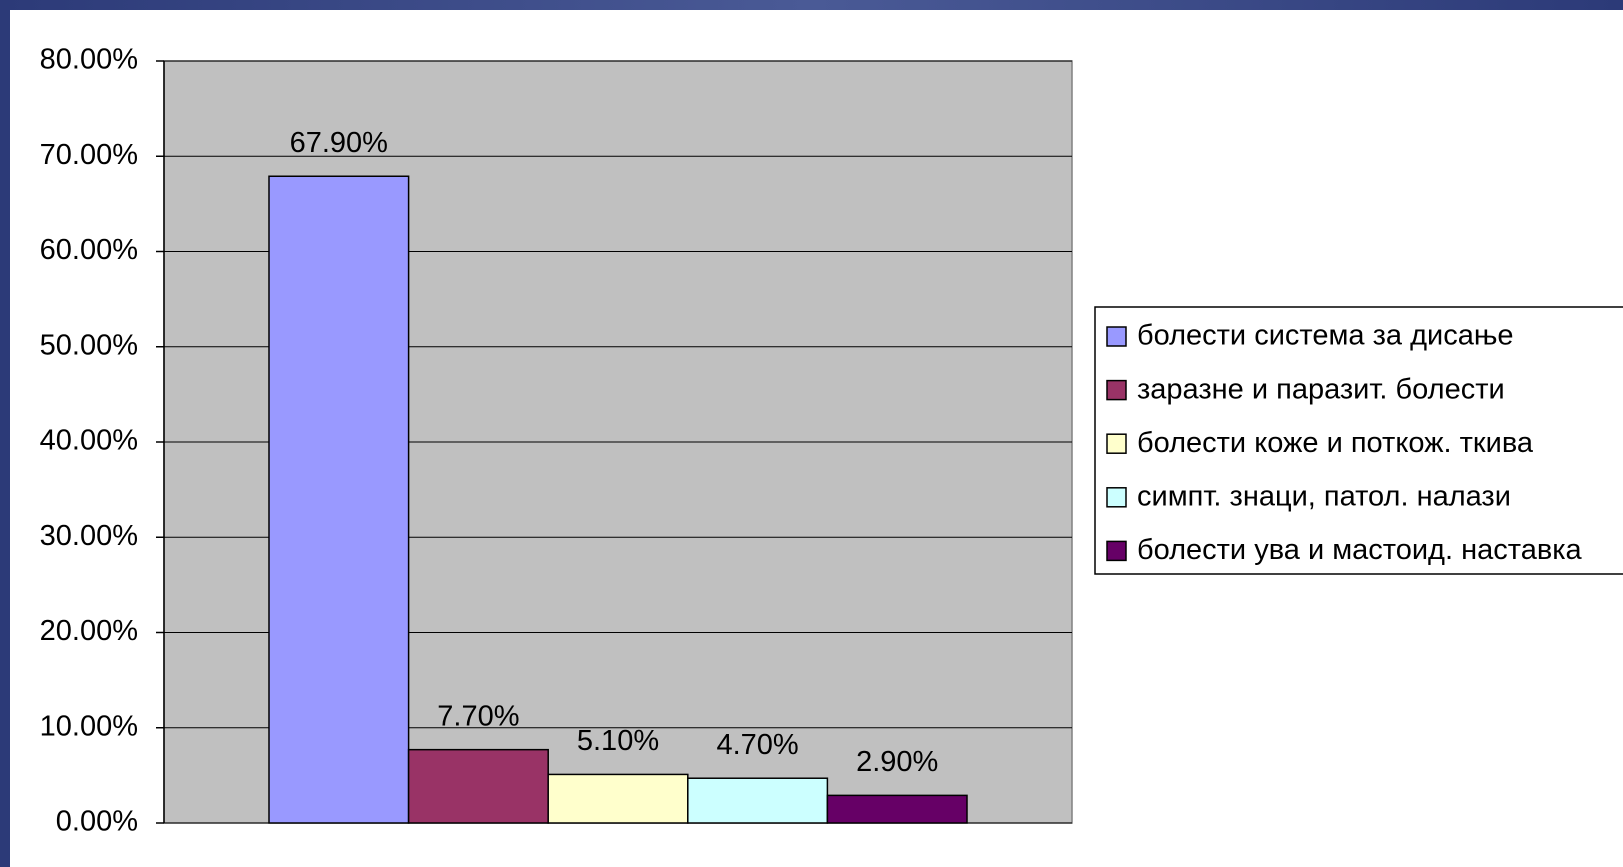 Image resolution: width=1623 pixels, height=867 pixels. What do you see at coordinates (757, 745) in the screenshot?
I see `data-label: 4.70%` at bounding box center [757, 745].